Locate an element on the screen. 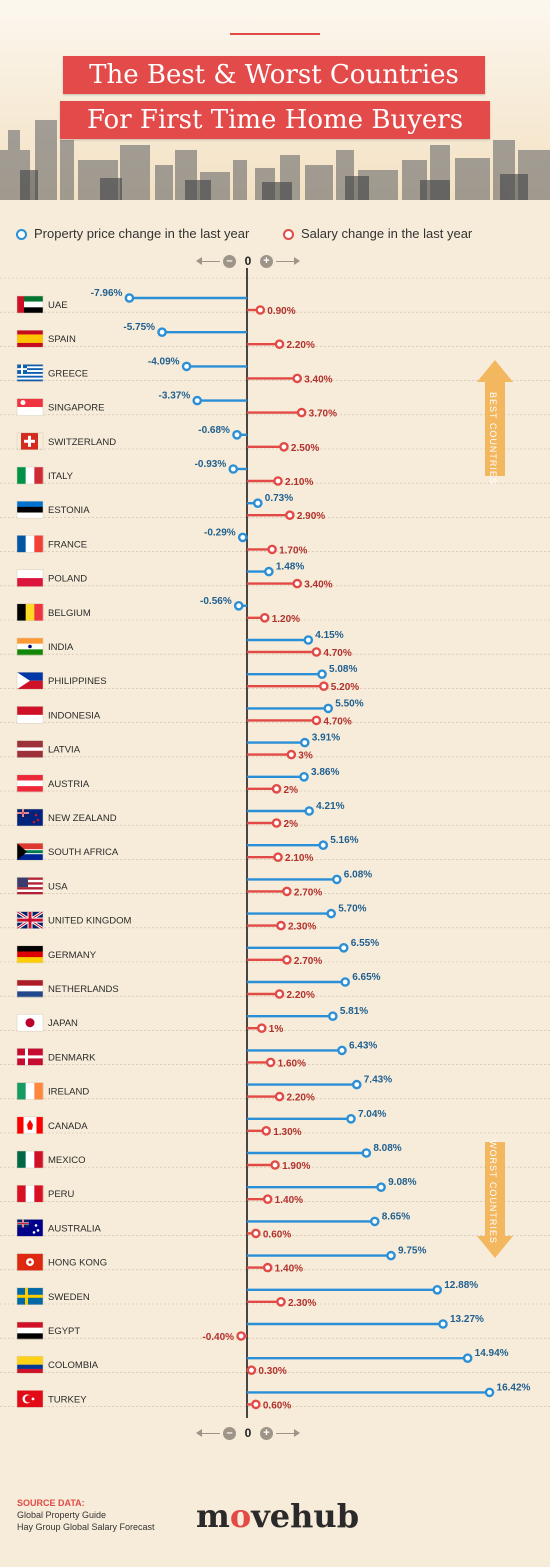 The image size is (550, 1567). country-label: PERU is located at coordinates (61, 1194).